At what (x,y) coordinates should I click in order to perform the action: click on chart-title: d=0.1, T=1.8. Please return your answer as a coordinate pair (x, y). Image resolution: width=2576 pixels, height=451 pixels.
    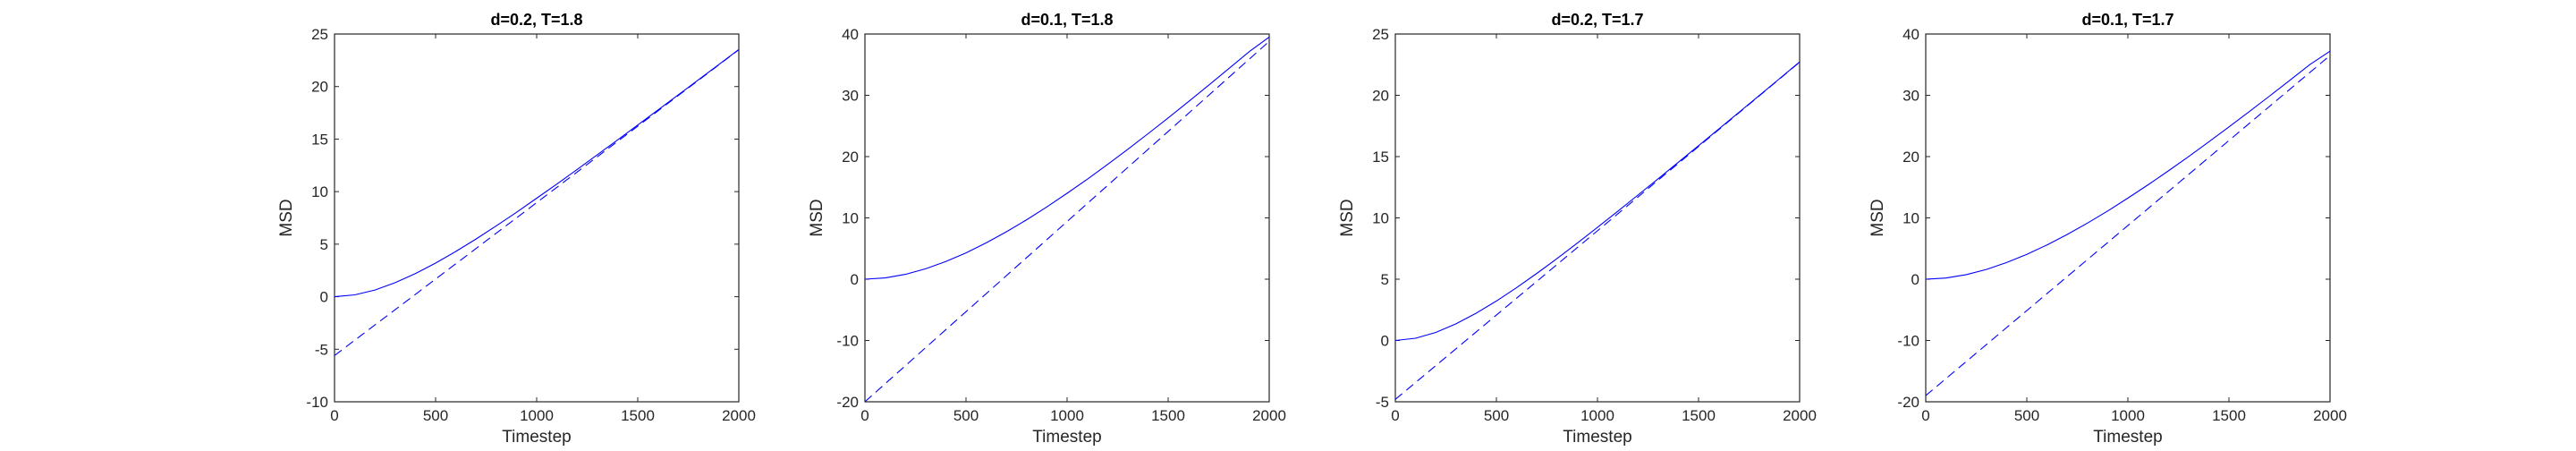
    Looking at the image, I should click on (1067, 20).